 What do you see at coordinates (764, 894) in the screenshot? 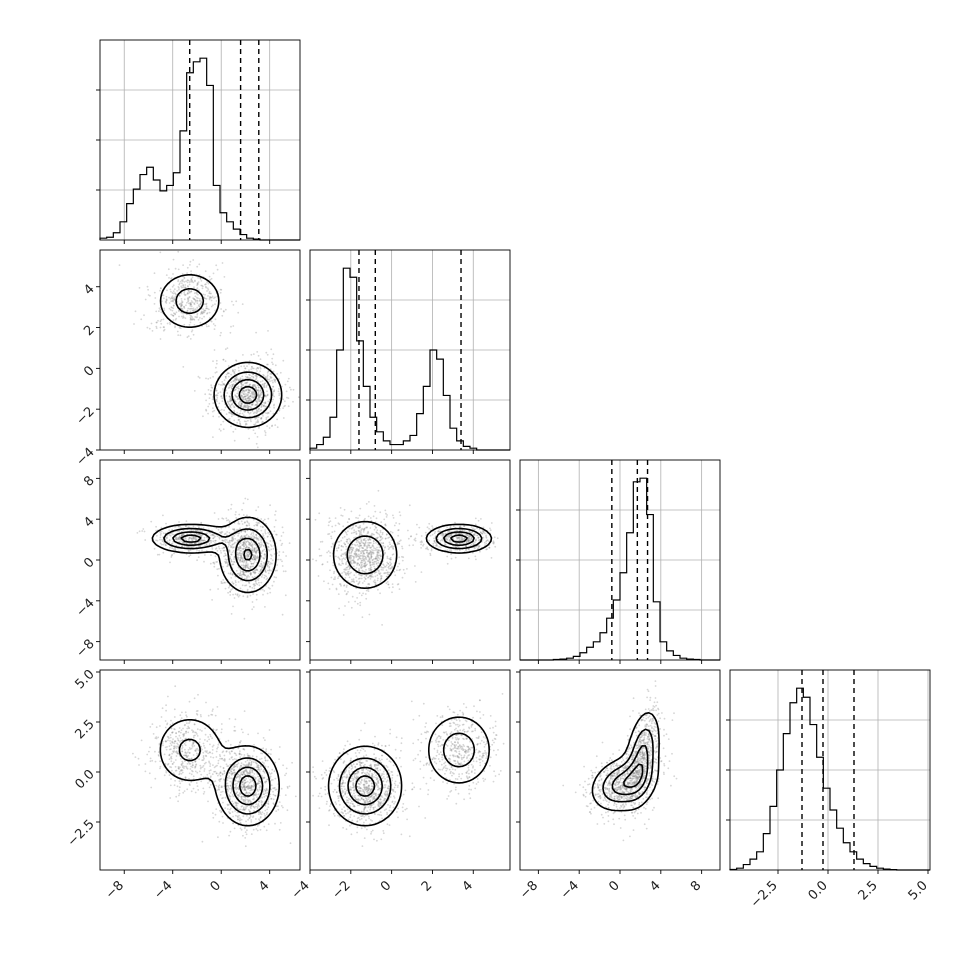
I see `x-tick-label: −2.5` at bounding box center [764, 894].